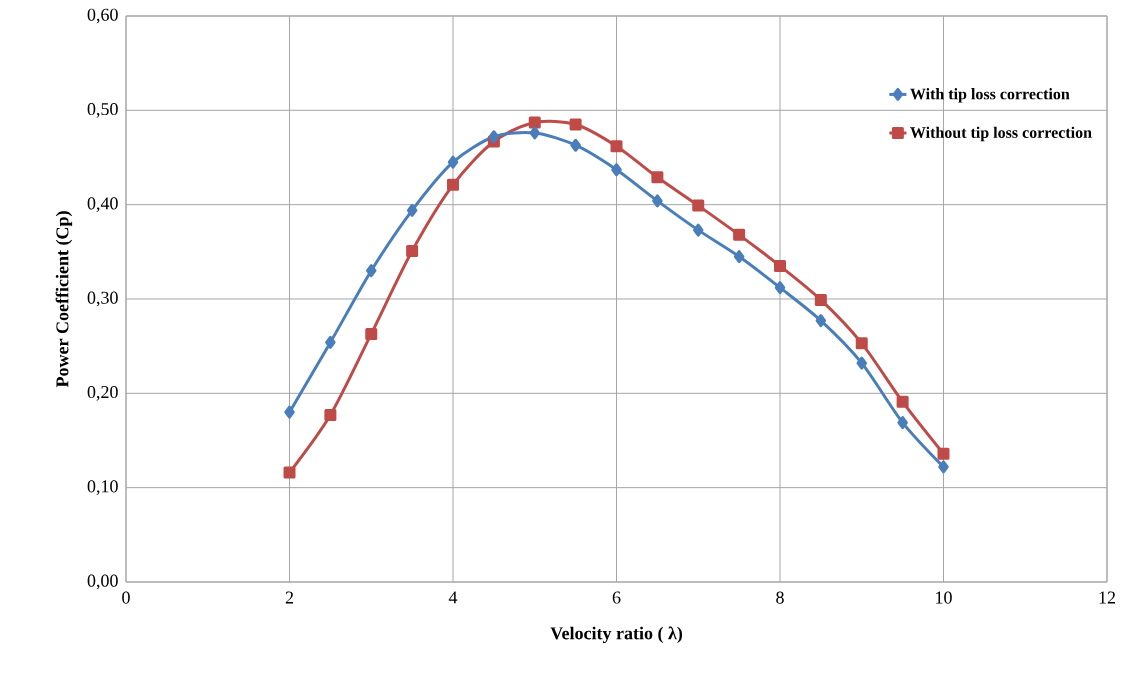 The height and width of the screenshot is (688, 1125). What do you see at coordinates (102, 488) in the screenshot?
I see `y-tick-label: 0,10` at bounding box center [102, 488].